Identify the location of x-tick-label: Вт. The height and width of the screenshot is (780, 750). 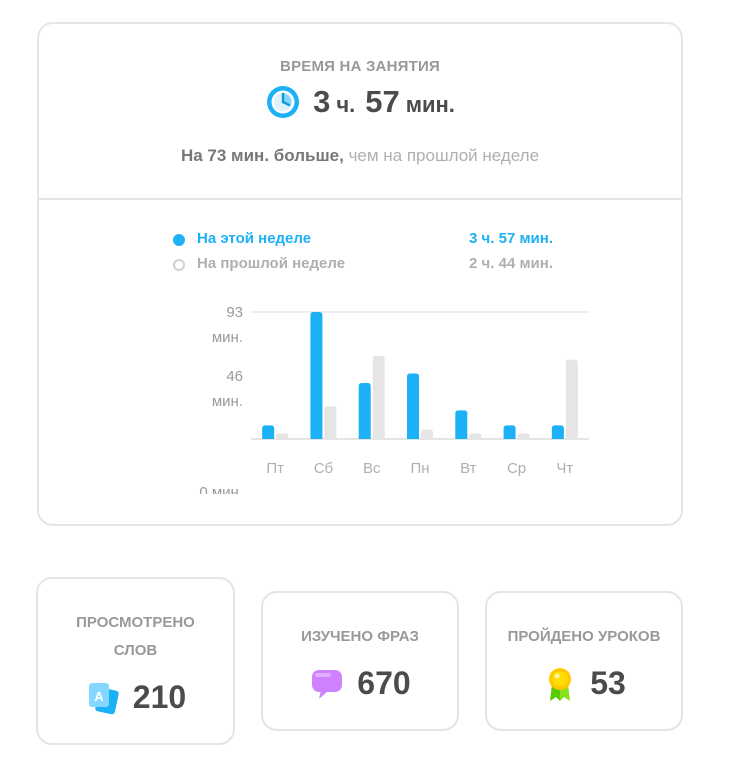
(468, 468).